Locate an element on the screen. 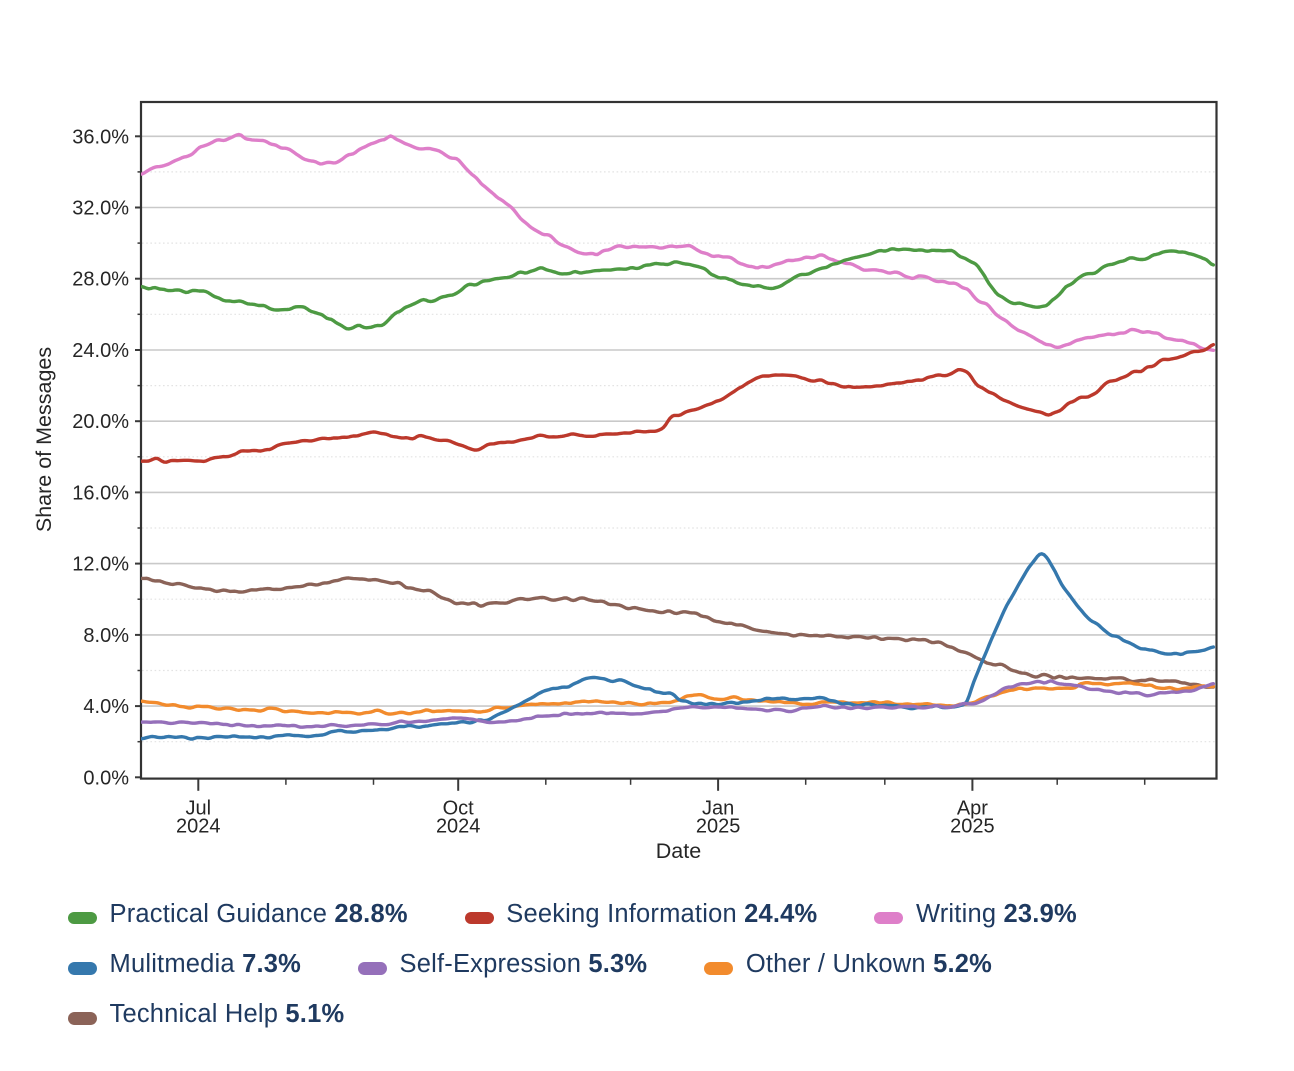  svg-text: Jul is located at coordinates (199, 809).